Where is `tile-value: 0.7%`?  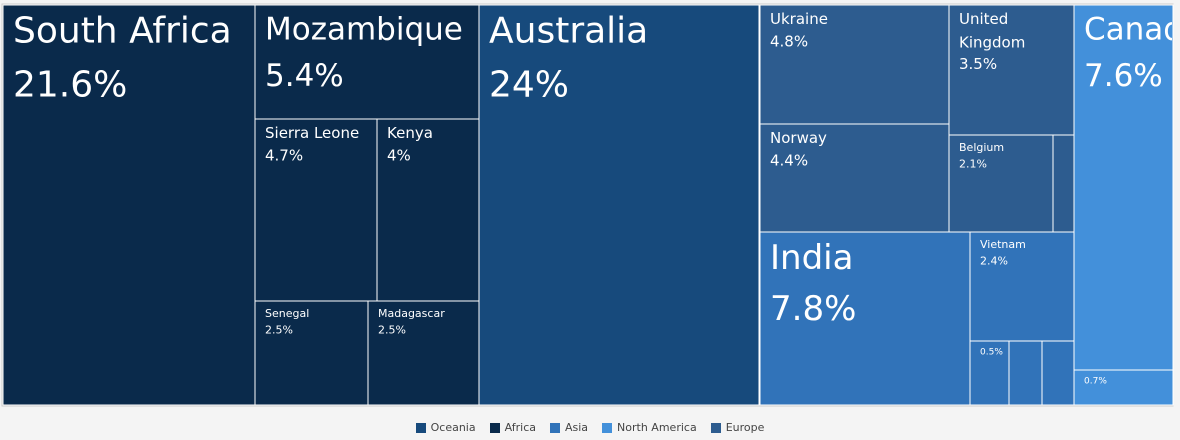
tile-value: 0.7% is located at coordinates (1095, 382).